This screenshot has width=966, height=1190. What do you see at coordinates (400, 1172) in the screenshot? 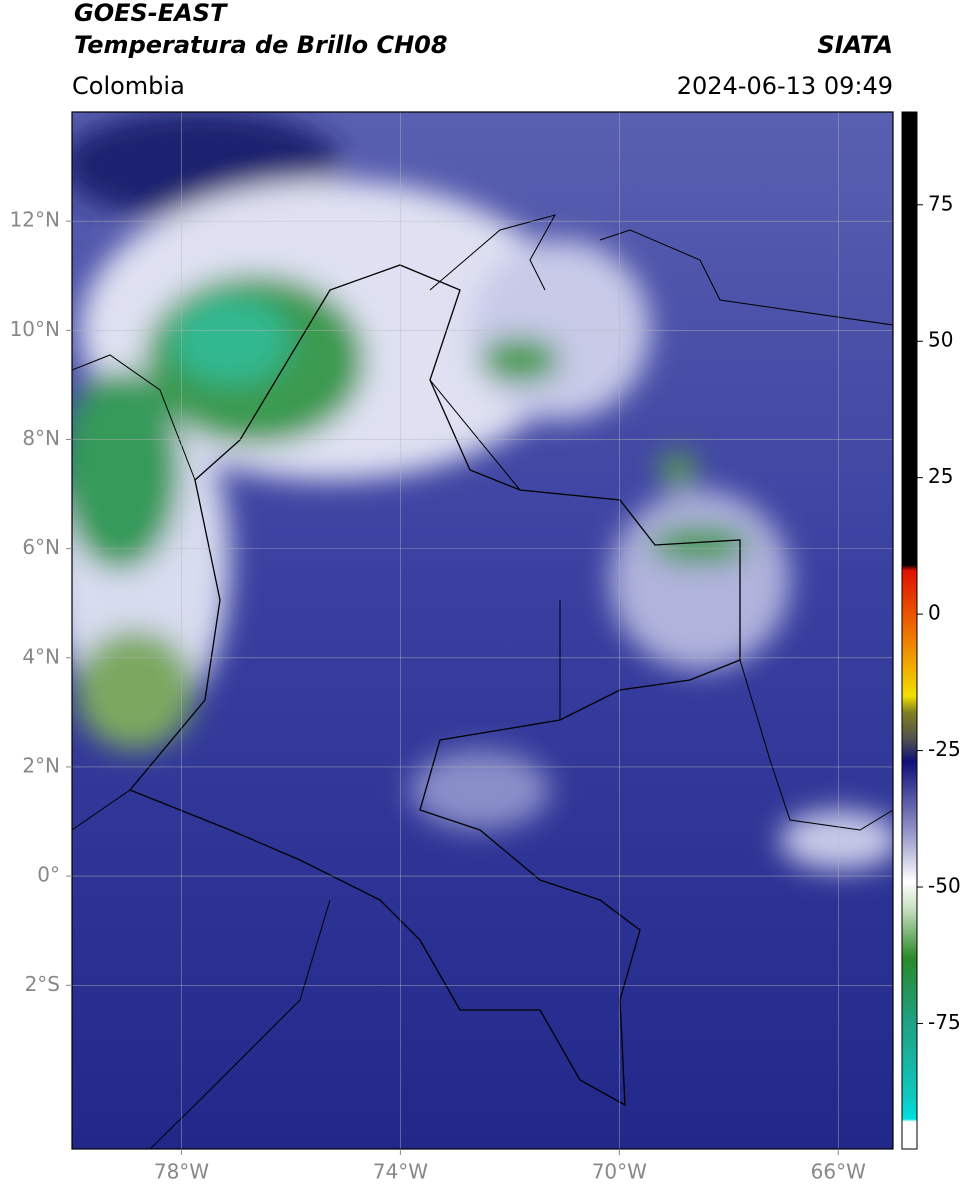
I see `x-tick-label: 74°W` at bounding box center [400, 1172].